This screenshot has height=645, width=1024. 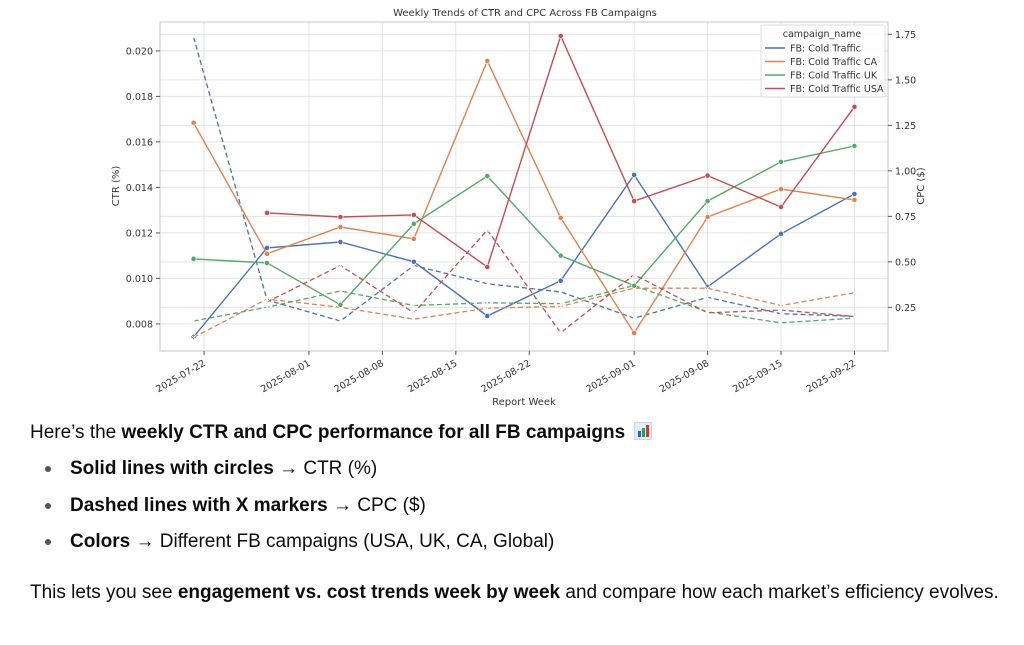 What do you see at coordinates (684, 376) in the screenshot?
I see `x-tick-label: 2025-09-08` at bounding box center [684, 376].